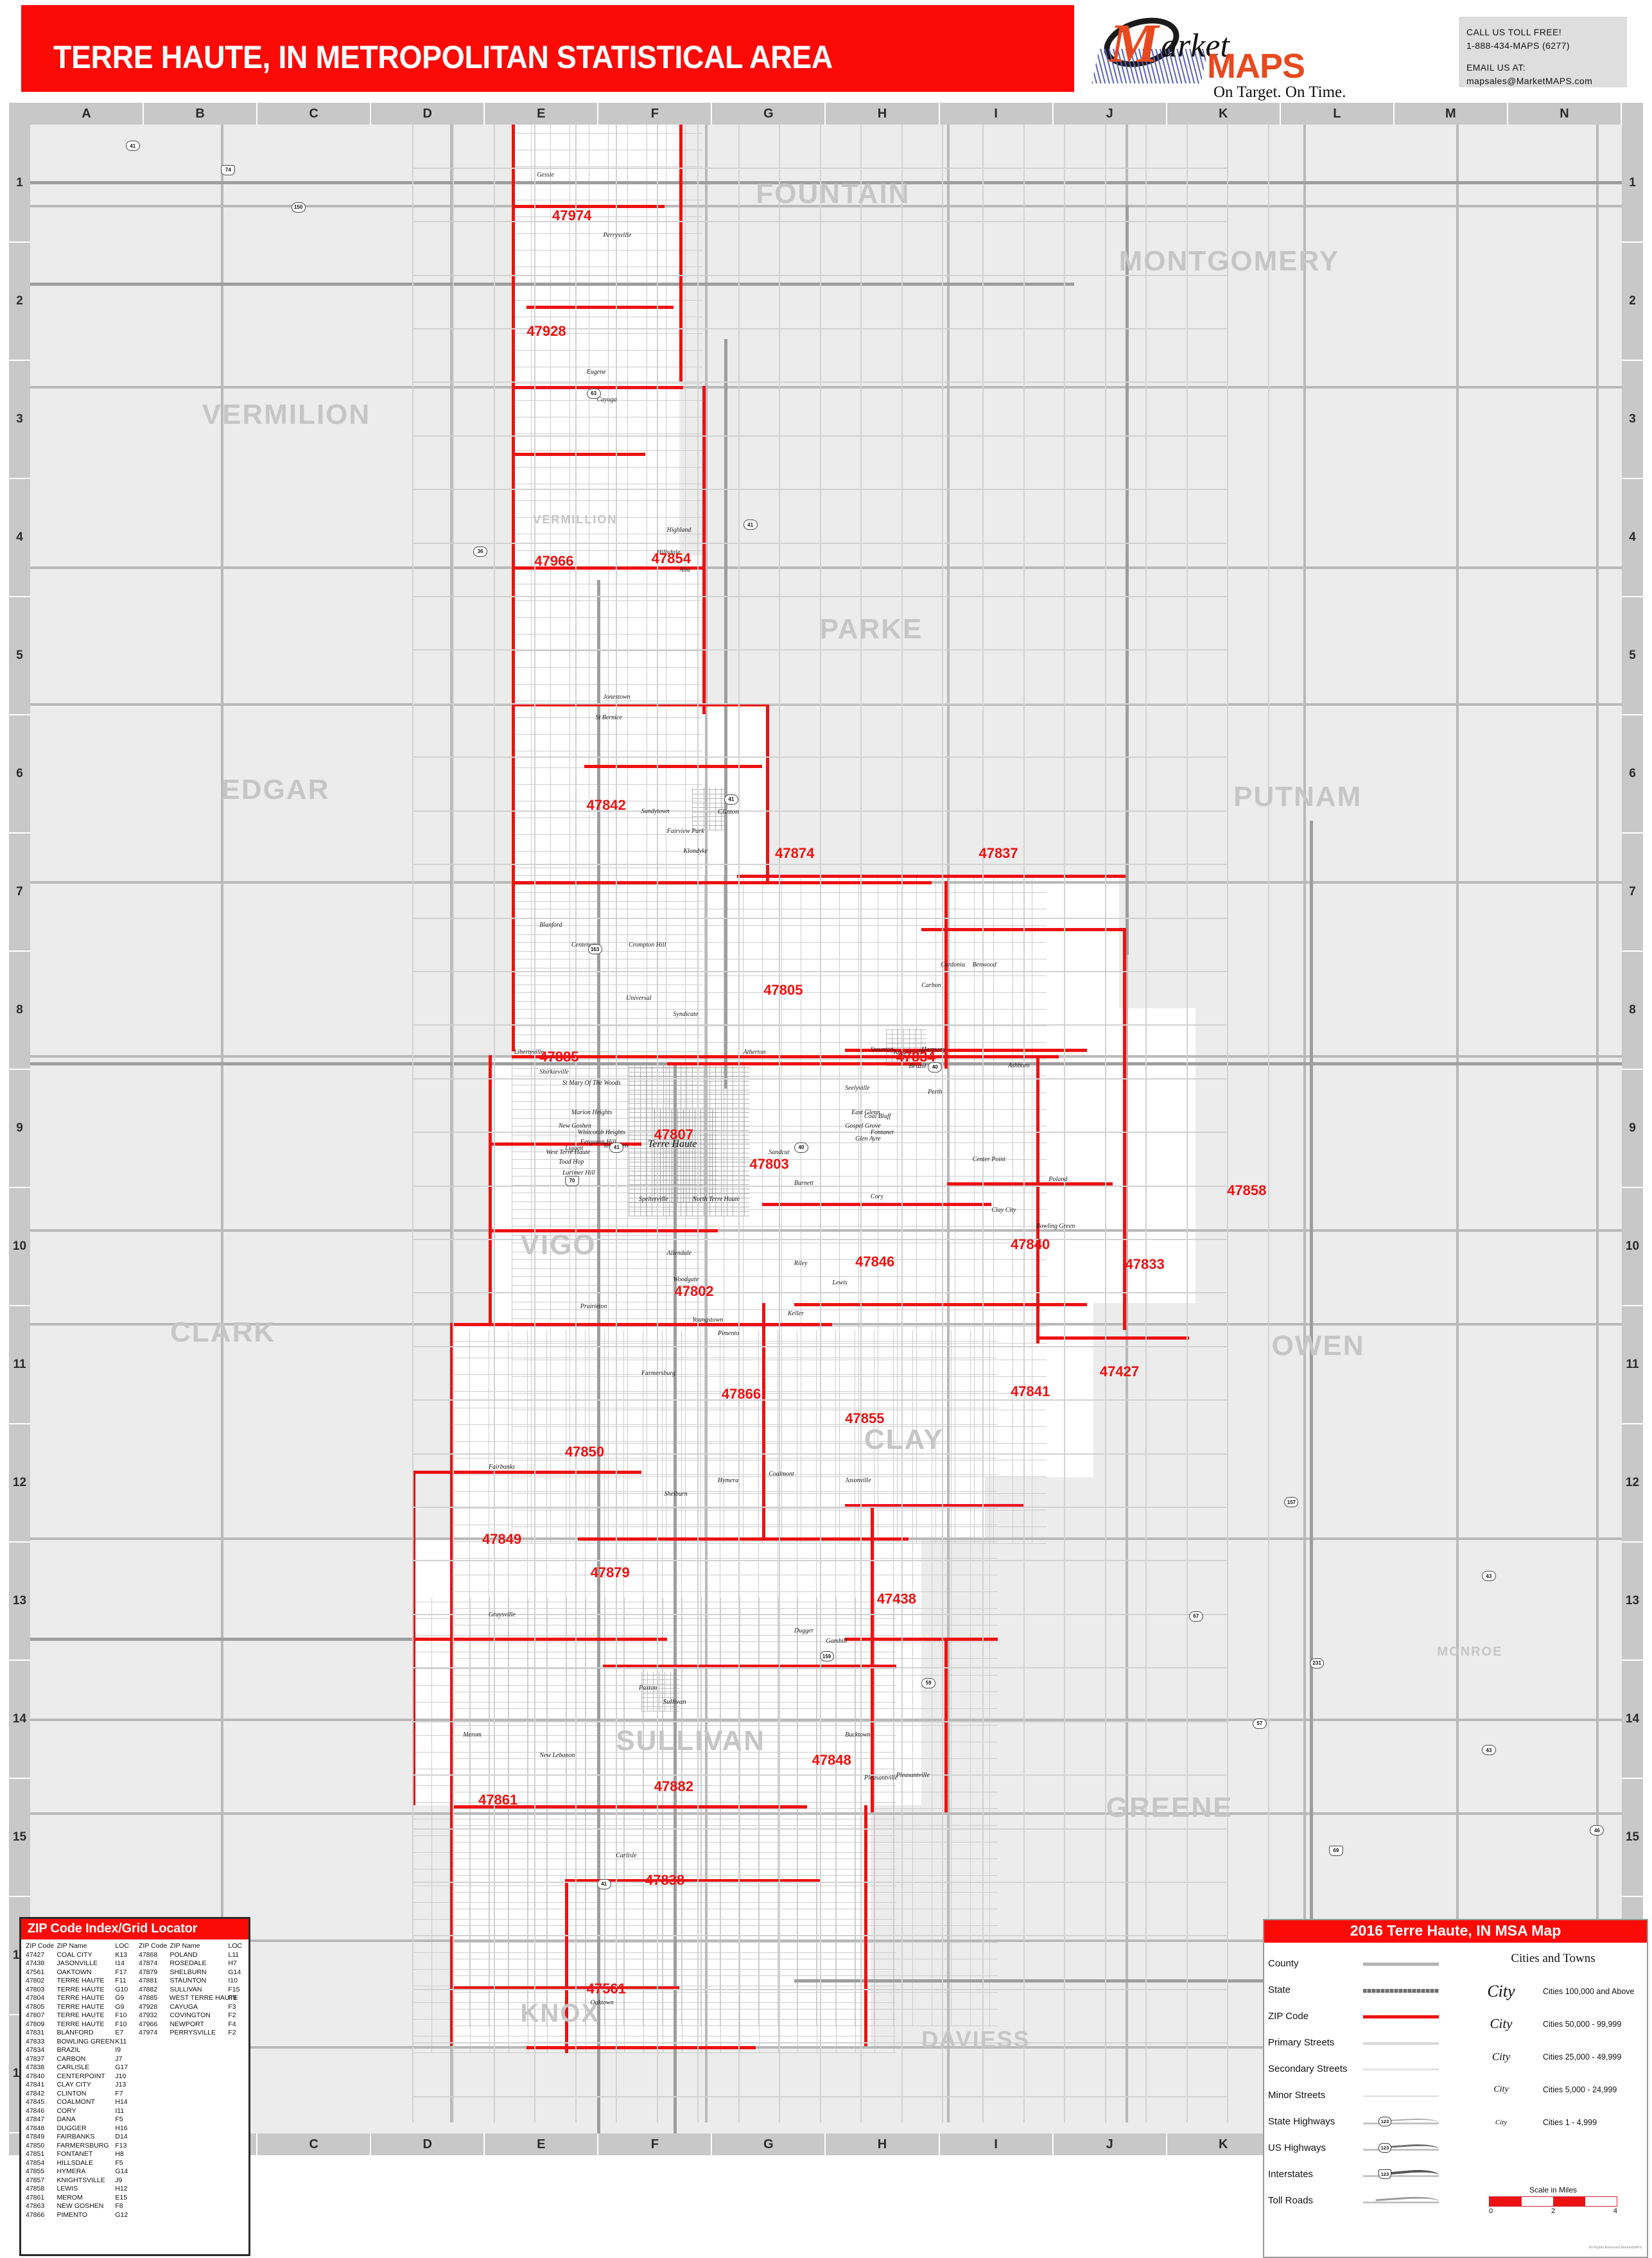  I want to click on city-label-ashboro: Ashboro, so click(1019, 1065).